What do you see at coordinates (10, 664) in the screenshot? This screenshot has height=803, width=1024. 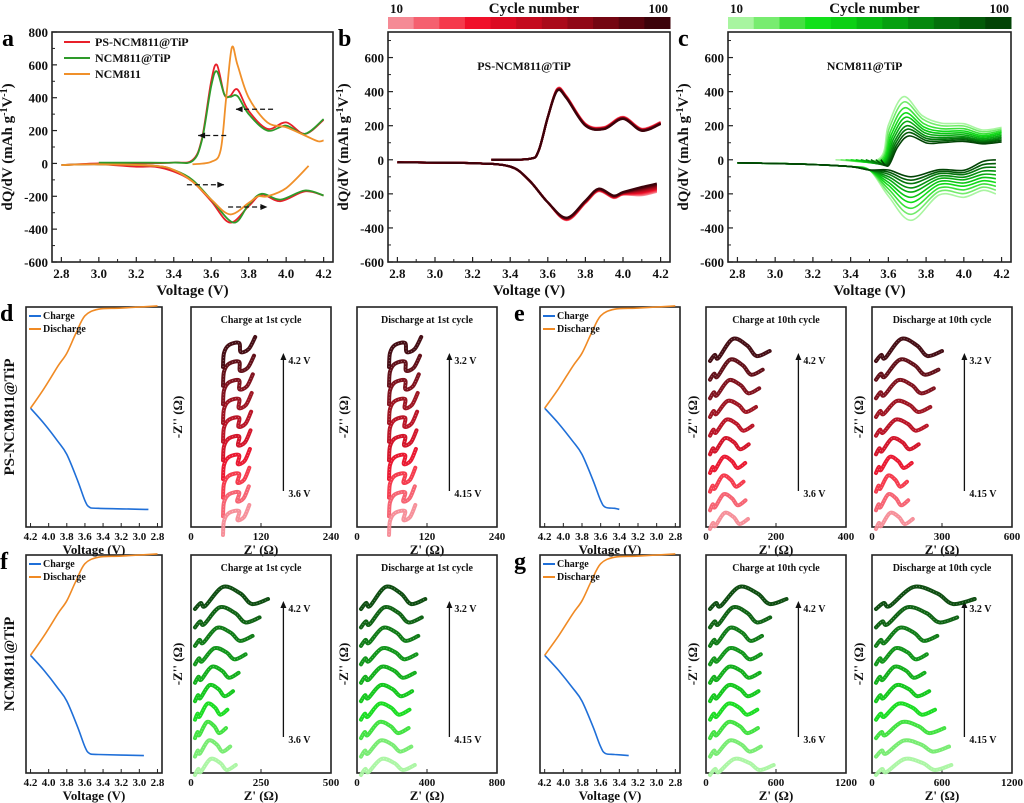 I see `row-label: NCM811@TiP` at bounding box center [10, 664].